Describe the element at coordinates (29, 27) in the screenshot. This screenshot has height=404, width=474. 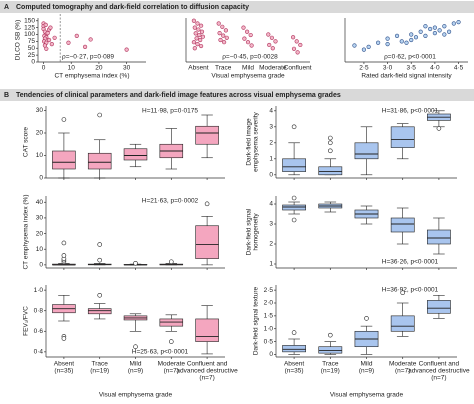
I see `y-tick-label: 125` at that location.